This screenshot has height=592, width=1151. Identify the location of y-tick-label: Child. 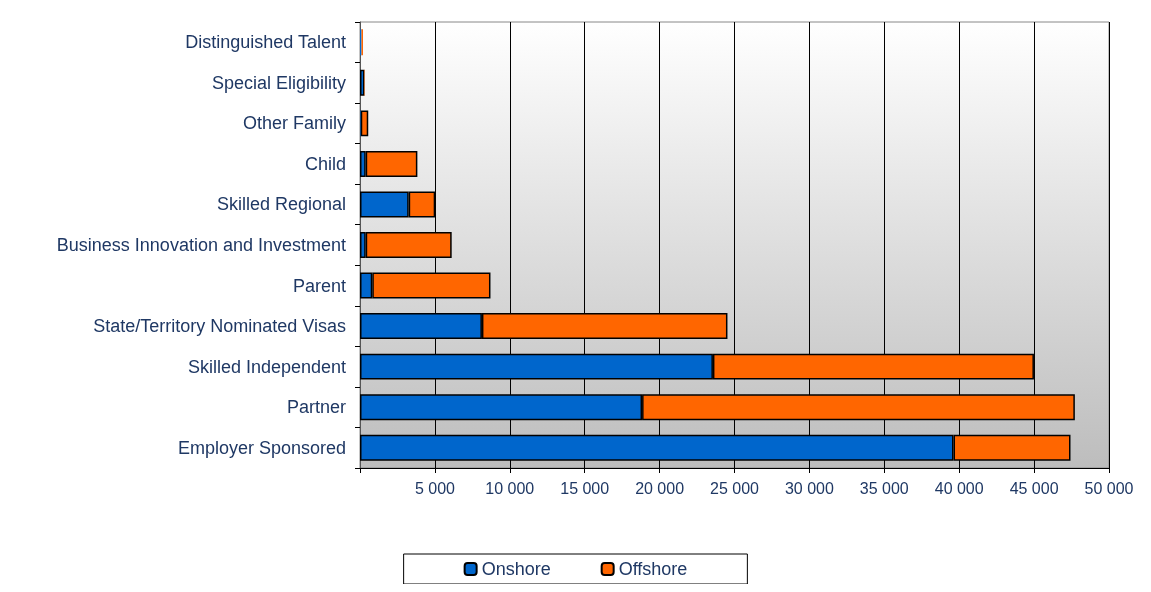
(325, 163).